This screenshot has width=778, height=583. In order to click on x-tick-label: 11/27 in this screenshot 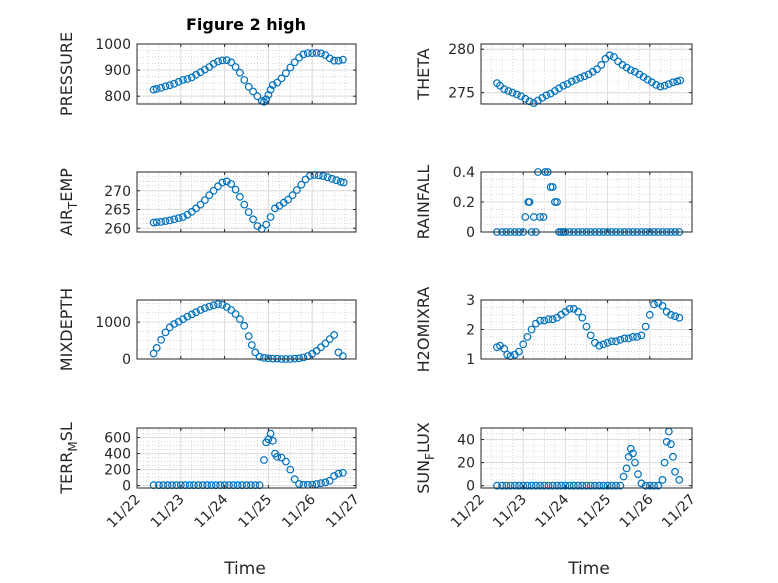, I will do `click(679, 512)`.